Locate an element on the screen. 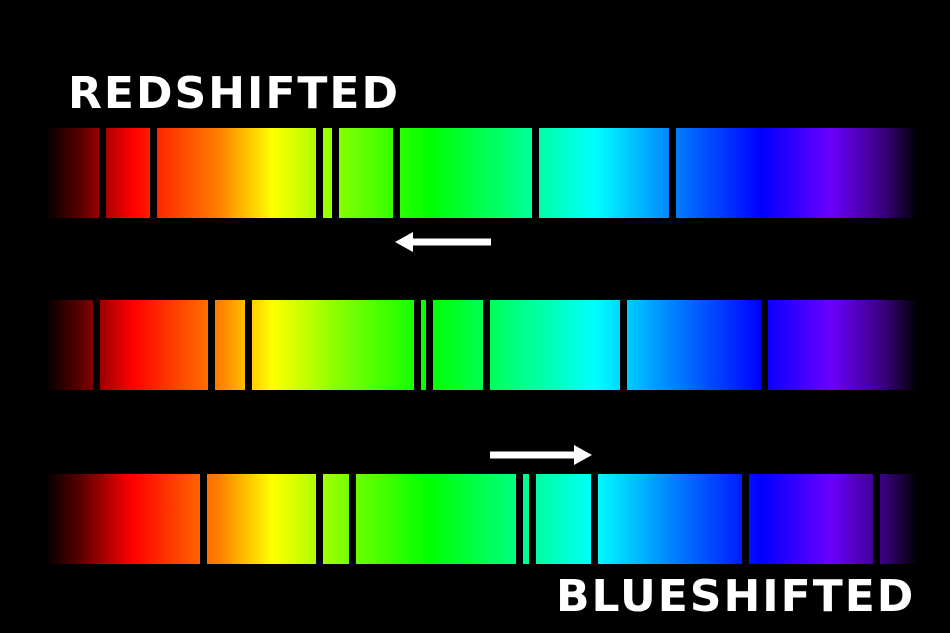  blueshifted-label: BLUESHIFTED is located at coordinates (736, 596).